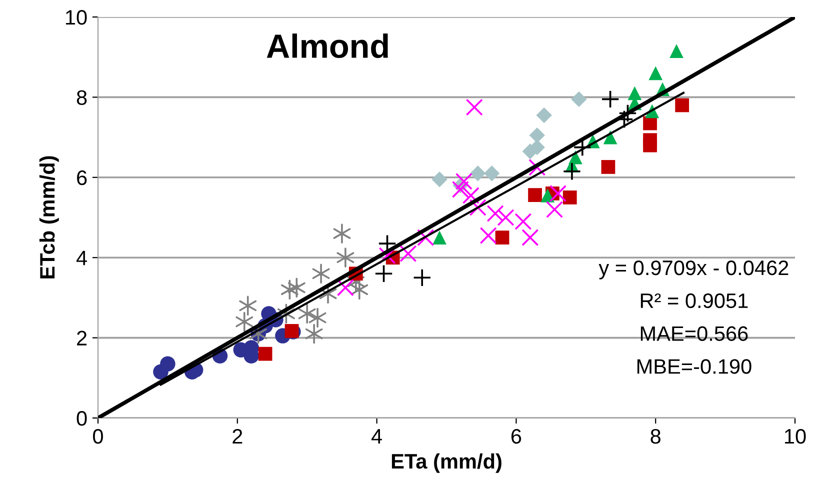  I want to click on x-tick-label: 6, so click(516, 436).